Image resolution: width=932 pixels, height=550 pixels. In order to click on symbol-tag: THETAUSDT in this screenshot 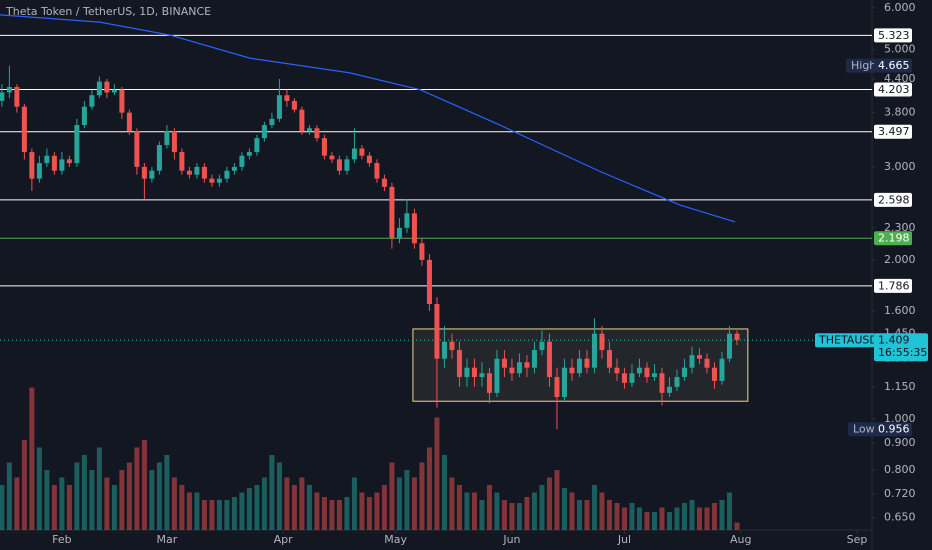, I will do `click(851, 340)`.